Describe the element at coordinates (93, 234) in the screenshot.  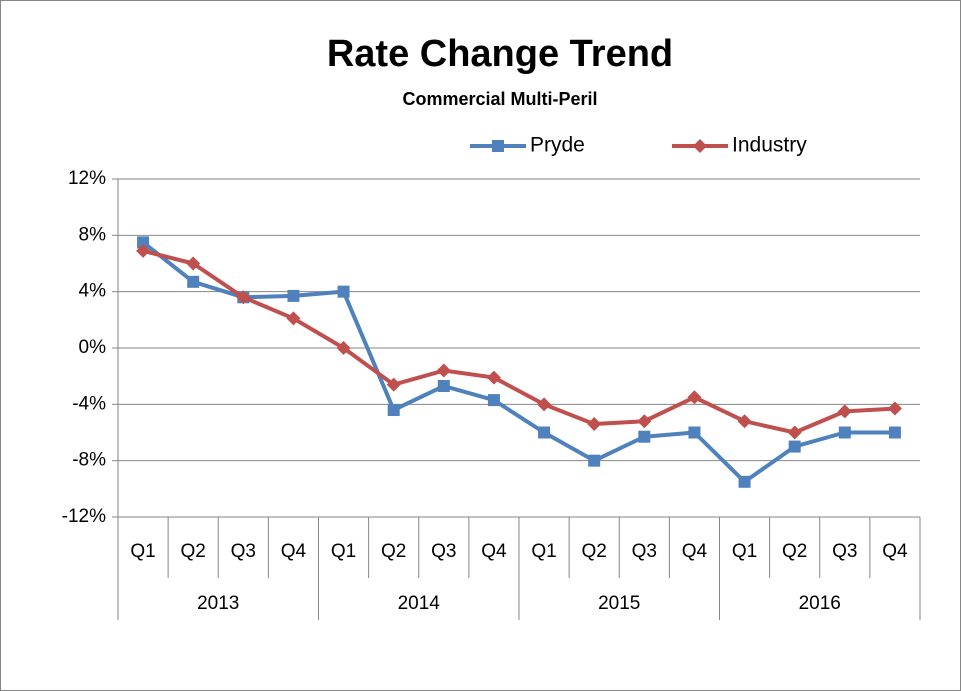
I see `y-tick-label: 8%` at that location.